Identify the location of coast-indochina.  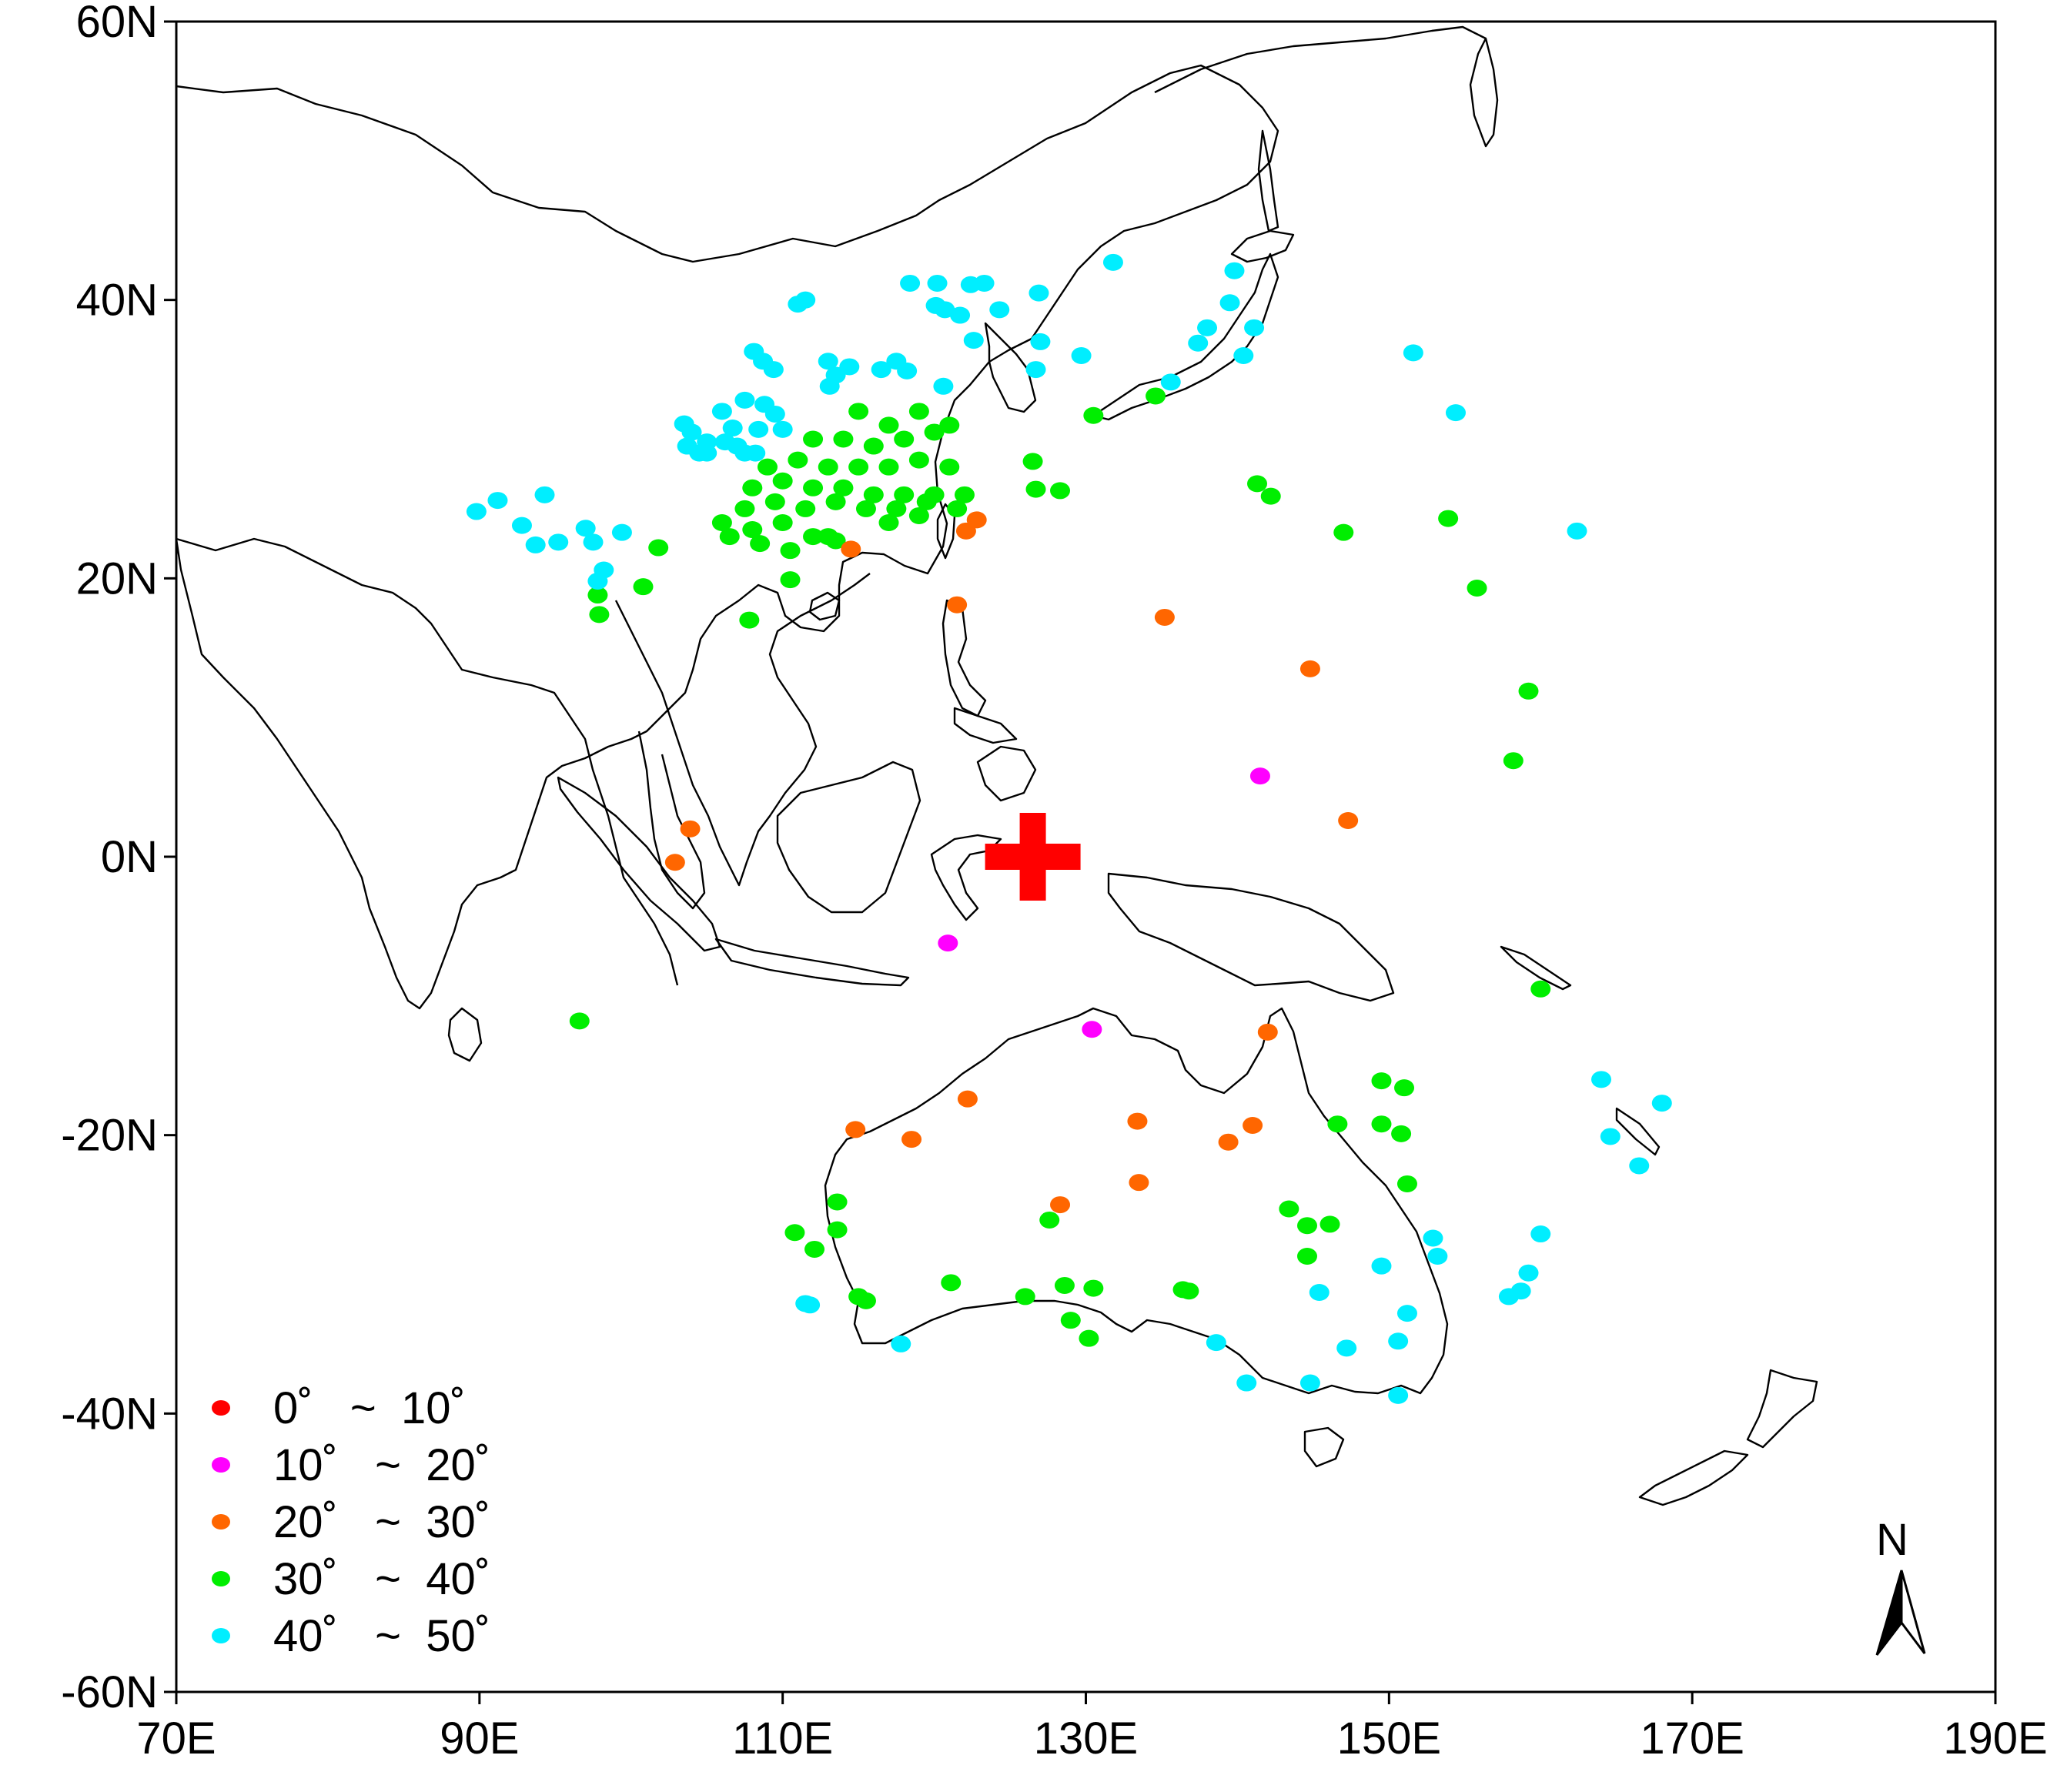
(742, 730).